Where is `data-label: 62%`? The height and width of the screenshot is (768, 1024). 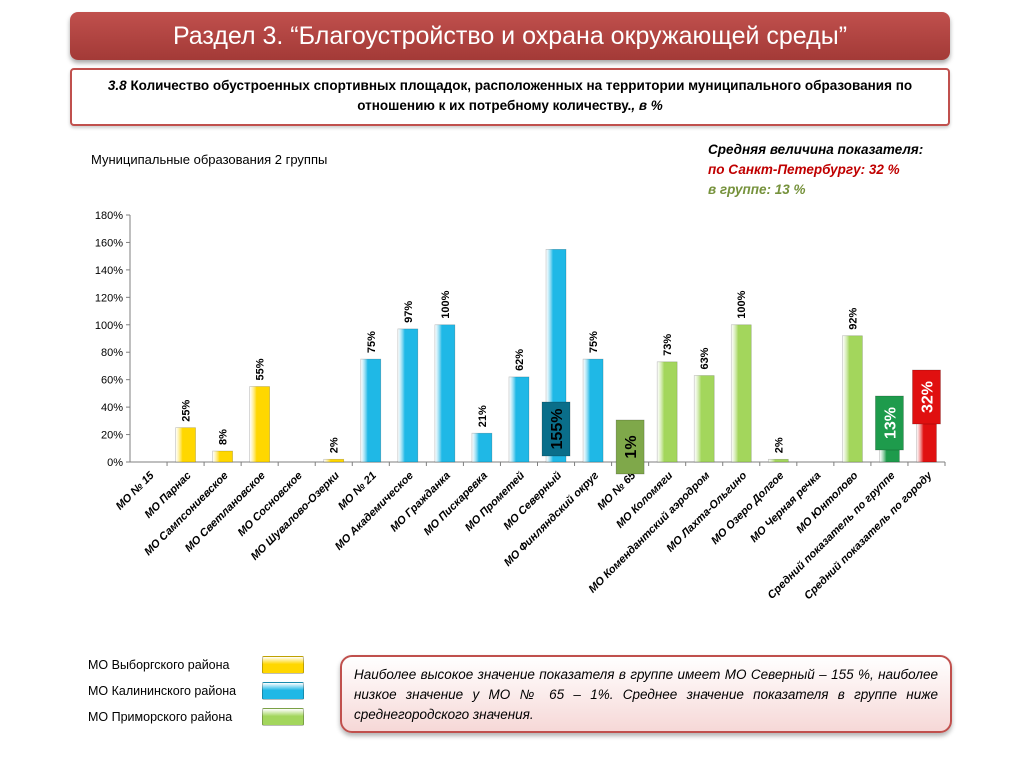
data-label: 62% is located at coordinates (520, 360).